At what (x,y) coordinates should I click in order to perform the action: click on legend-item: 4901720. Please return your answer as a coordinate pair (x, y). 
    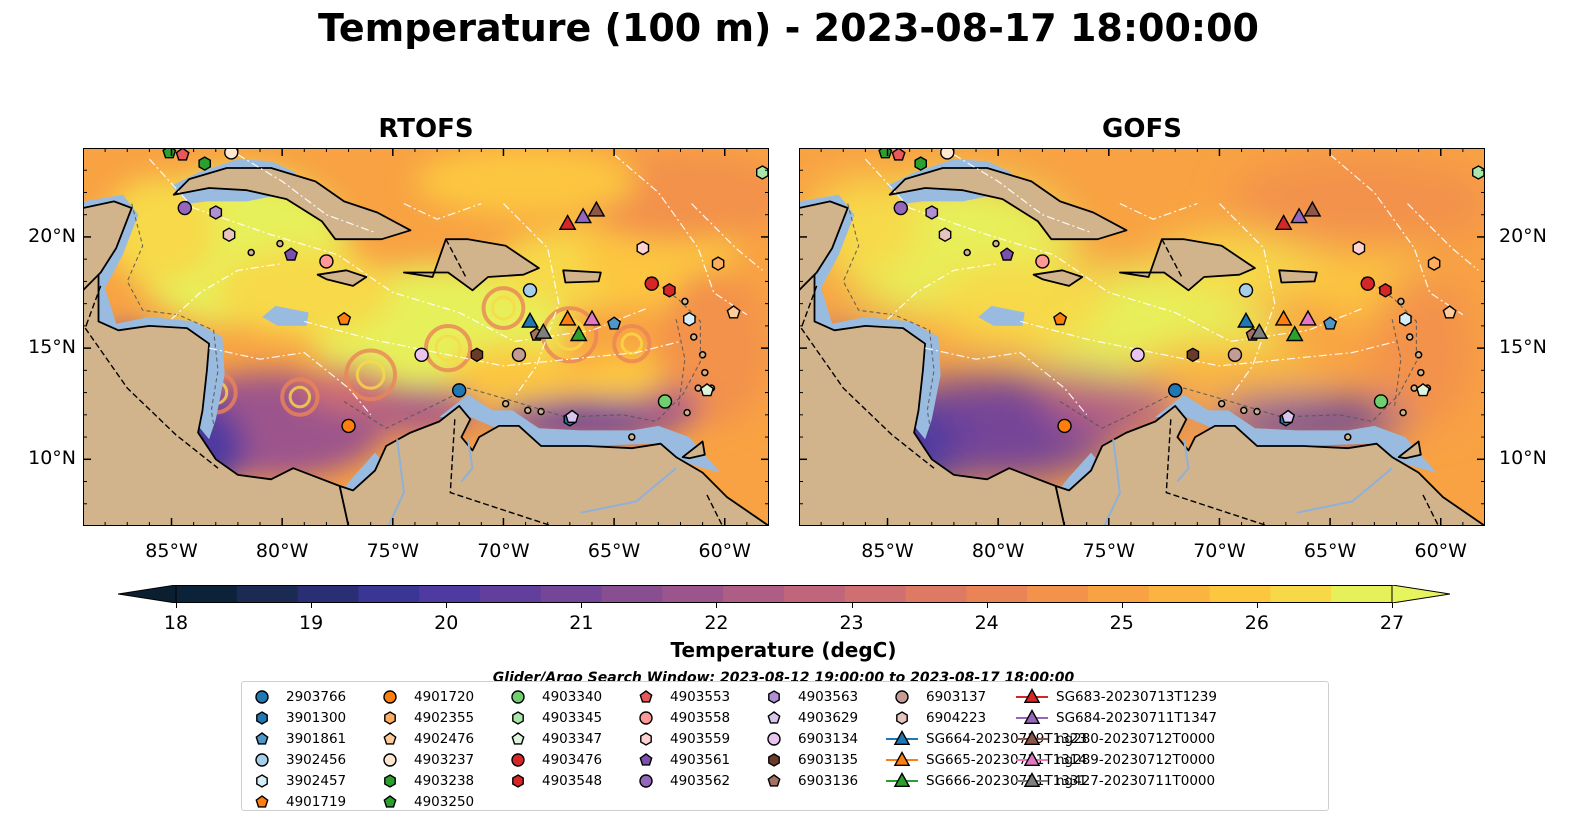
    Looking at the image, I should click on (423, 696).